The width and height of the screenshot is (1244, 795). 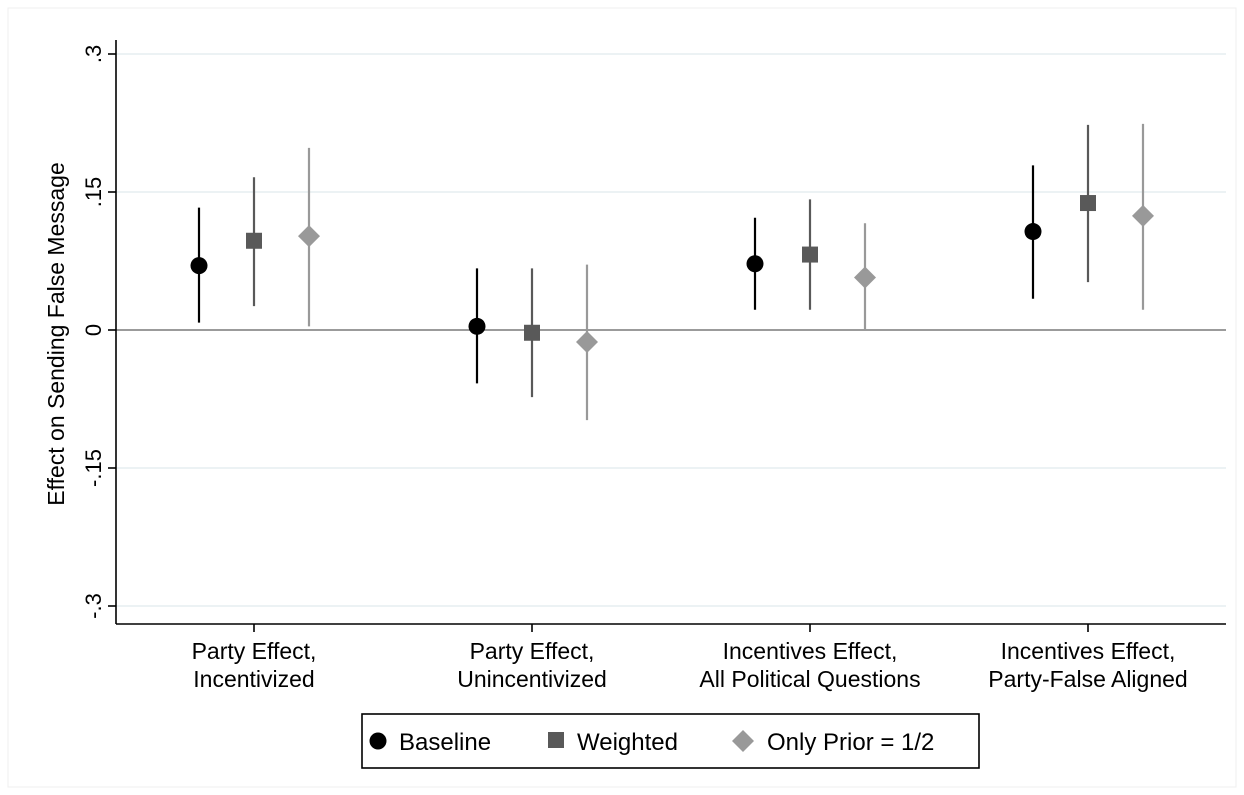 What do you see at coordinates (743, 741) in the screenshot?
I see `legend-only-prior-marker` at bounding box center [743, 741].